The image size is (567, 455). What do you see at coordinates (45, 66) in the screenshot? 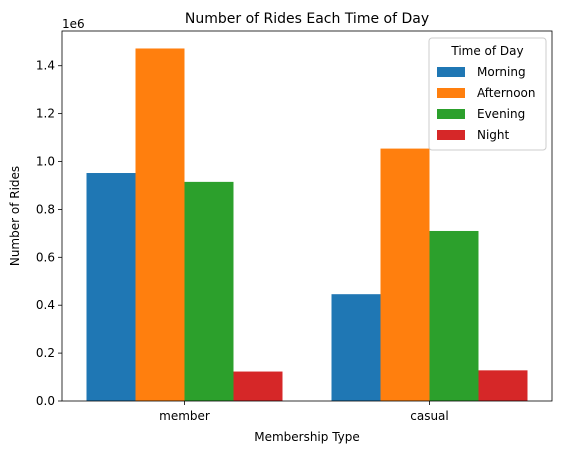
I see `y-tick-label: 1.4` at bounding box center [45, 66].